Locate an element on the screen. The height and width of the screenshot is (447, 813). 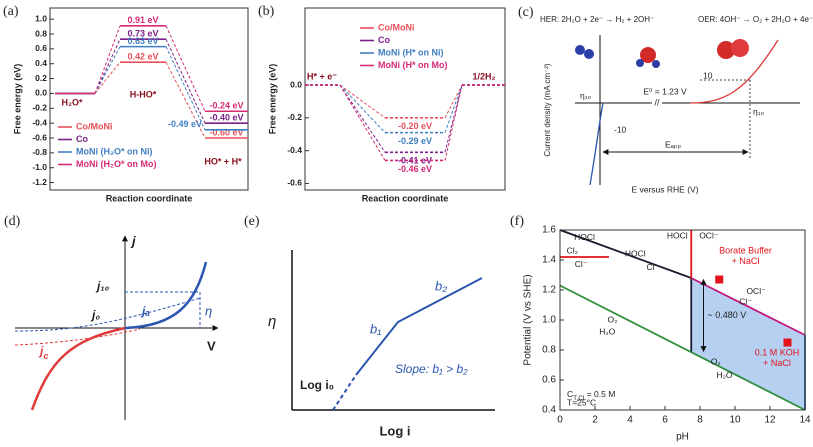
b1-label: b₁ is located at coordinates (375, 328).